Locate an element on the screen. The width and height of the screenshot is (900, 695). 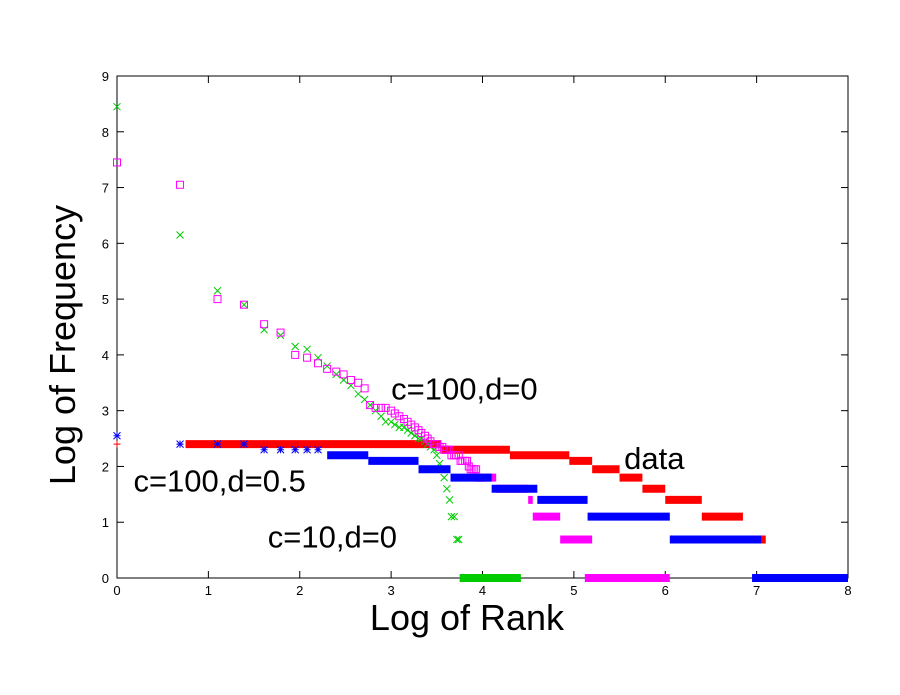
x-tick-label: 3 is located at coordinates (391, 590).